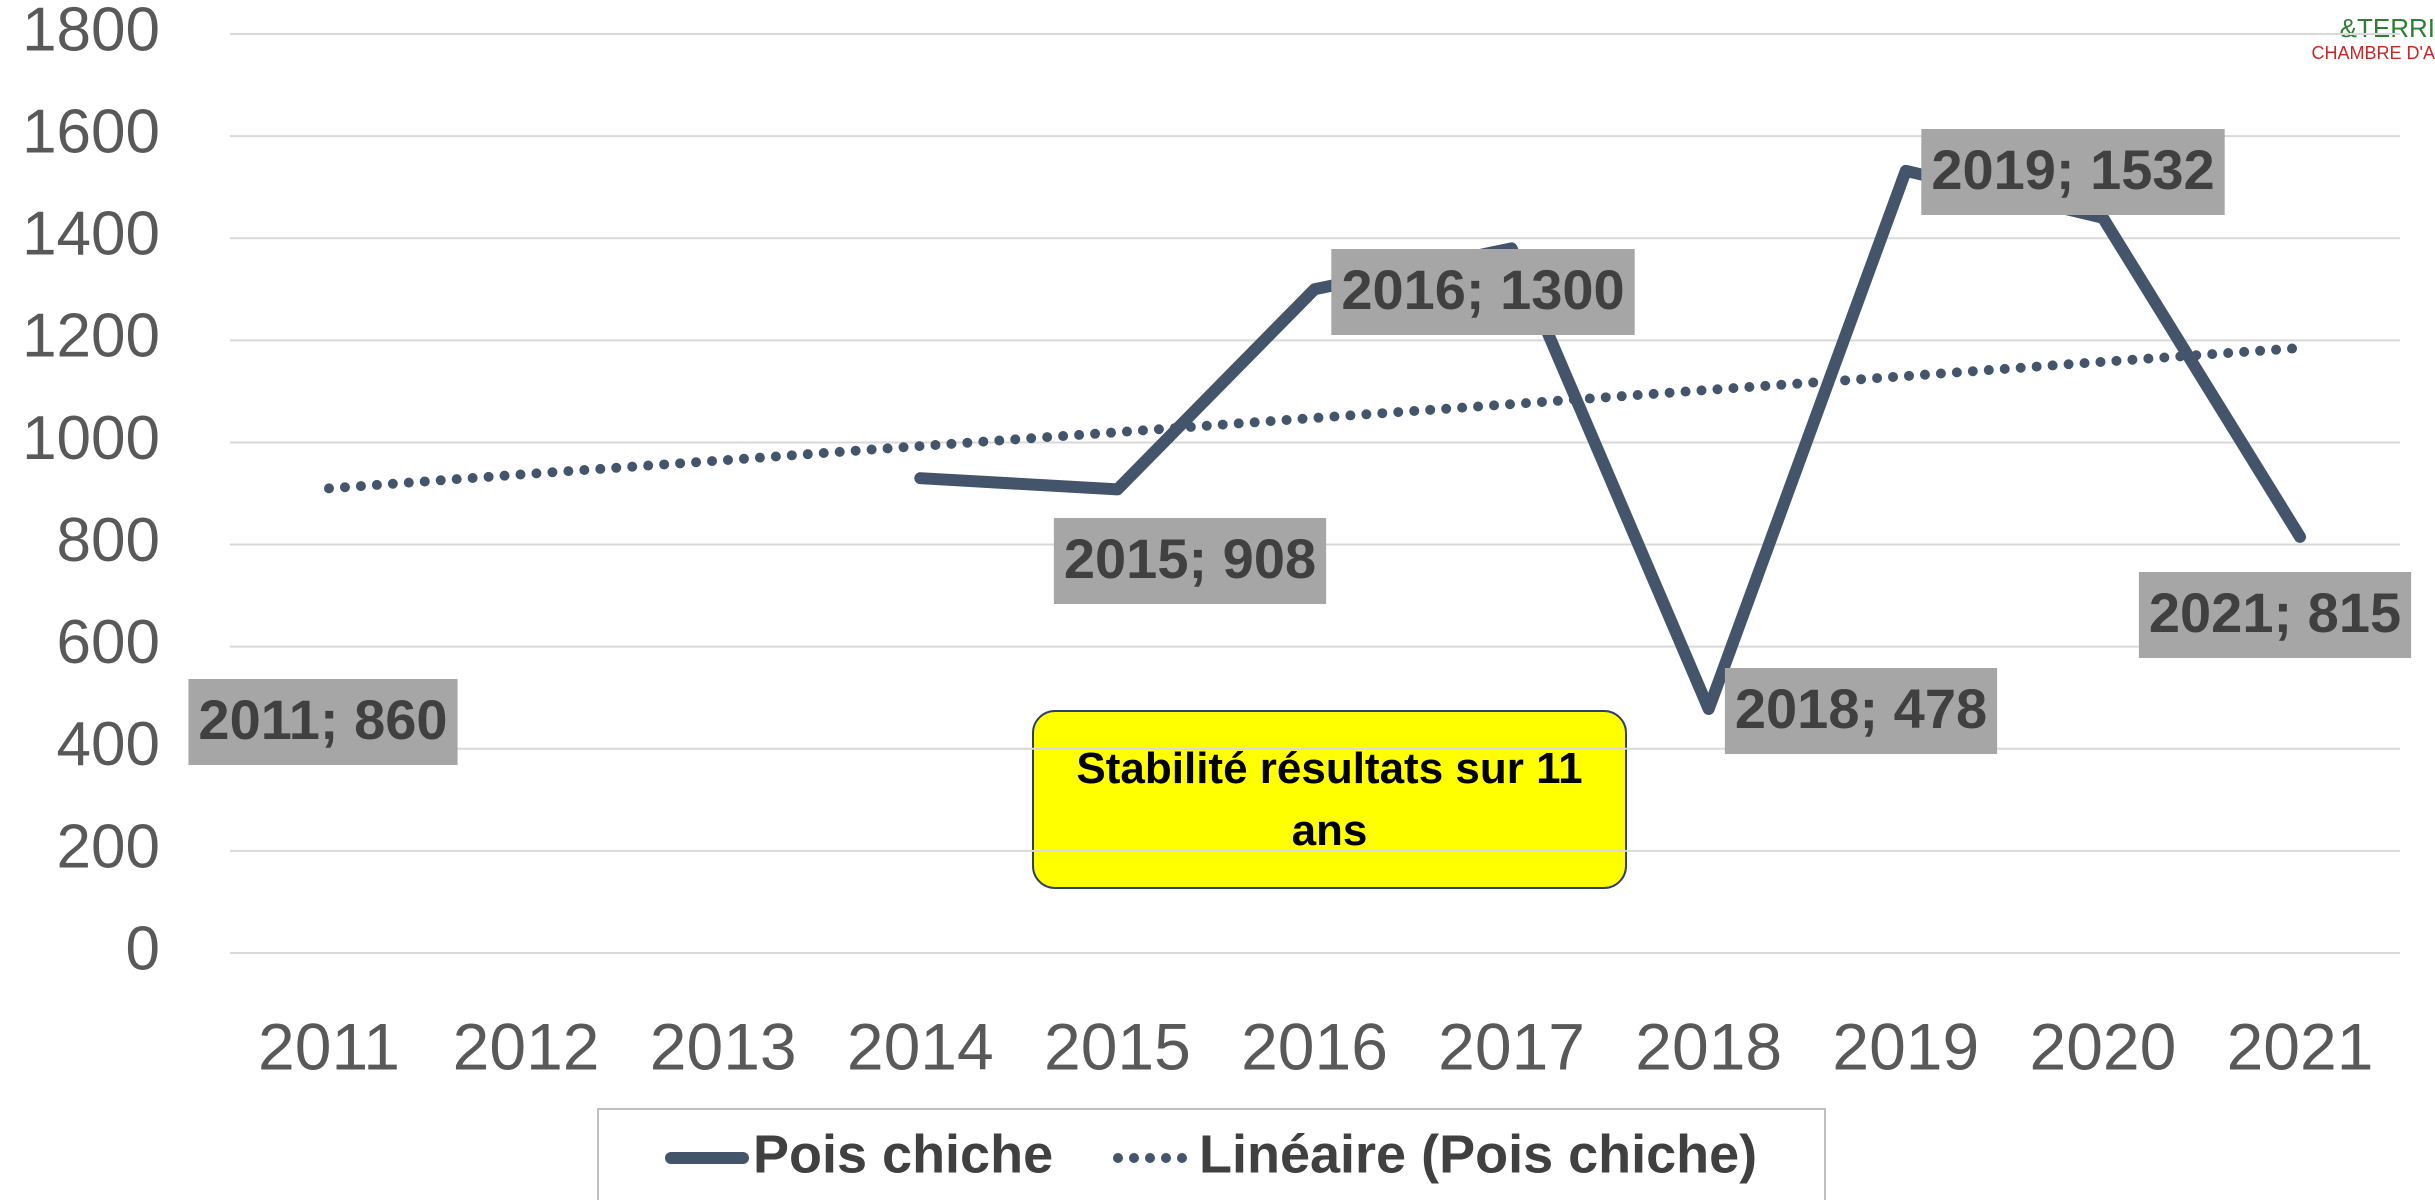  I want to click on annotation-text: Stabilité résultats sur 11 ans, so click(1329, 799).